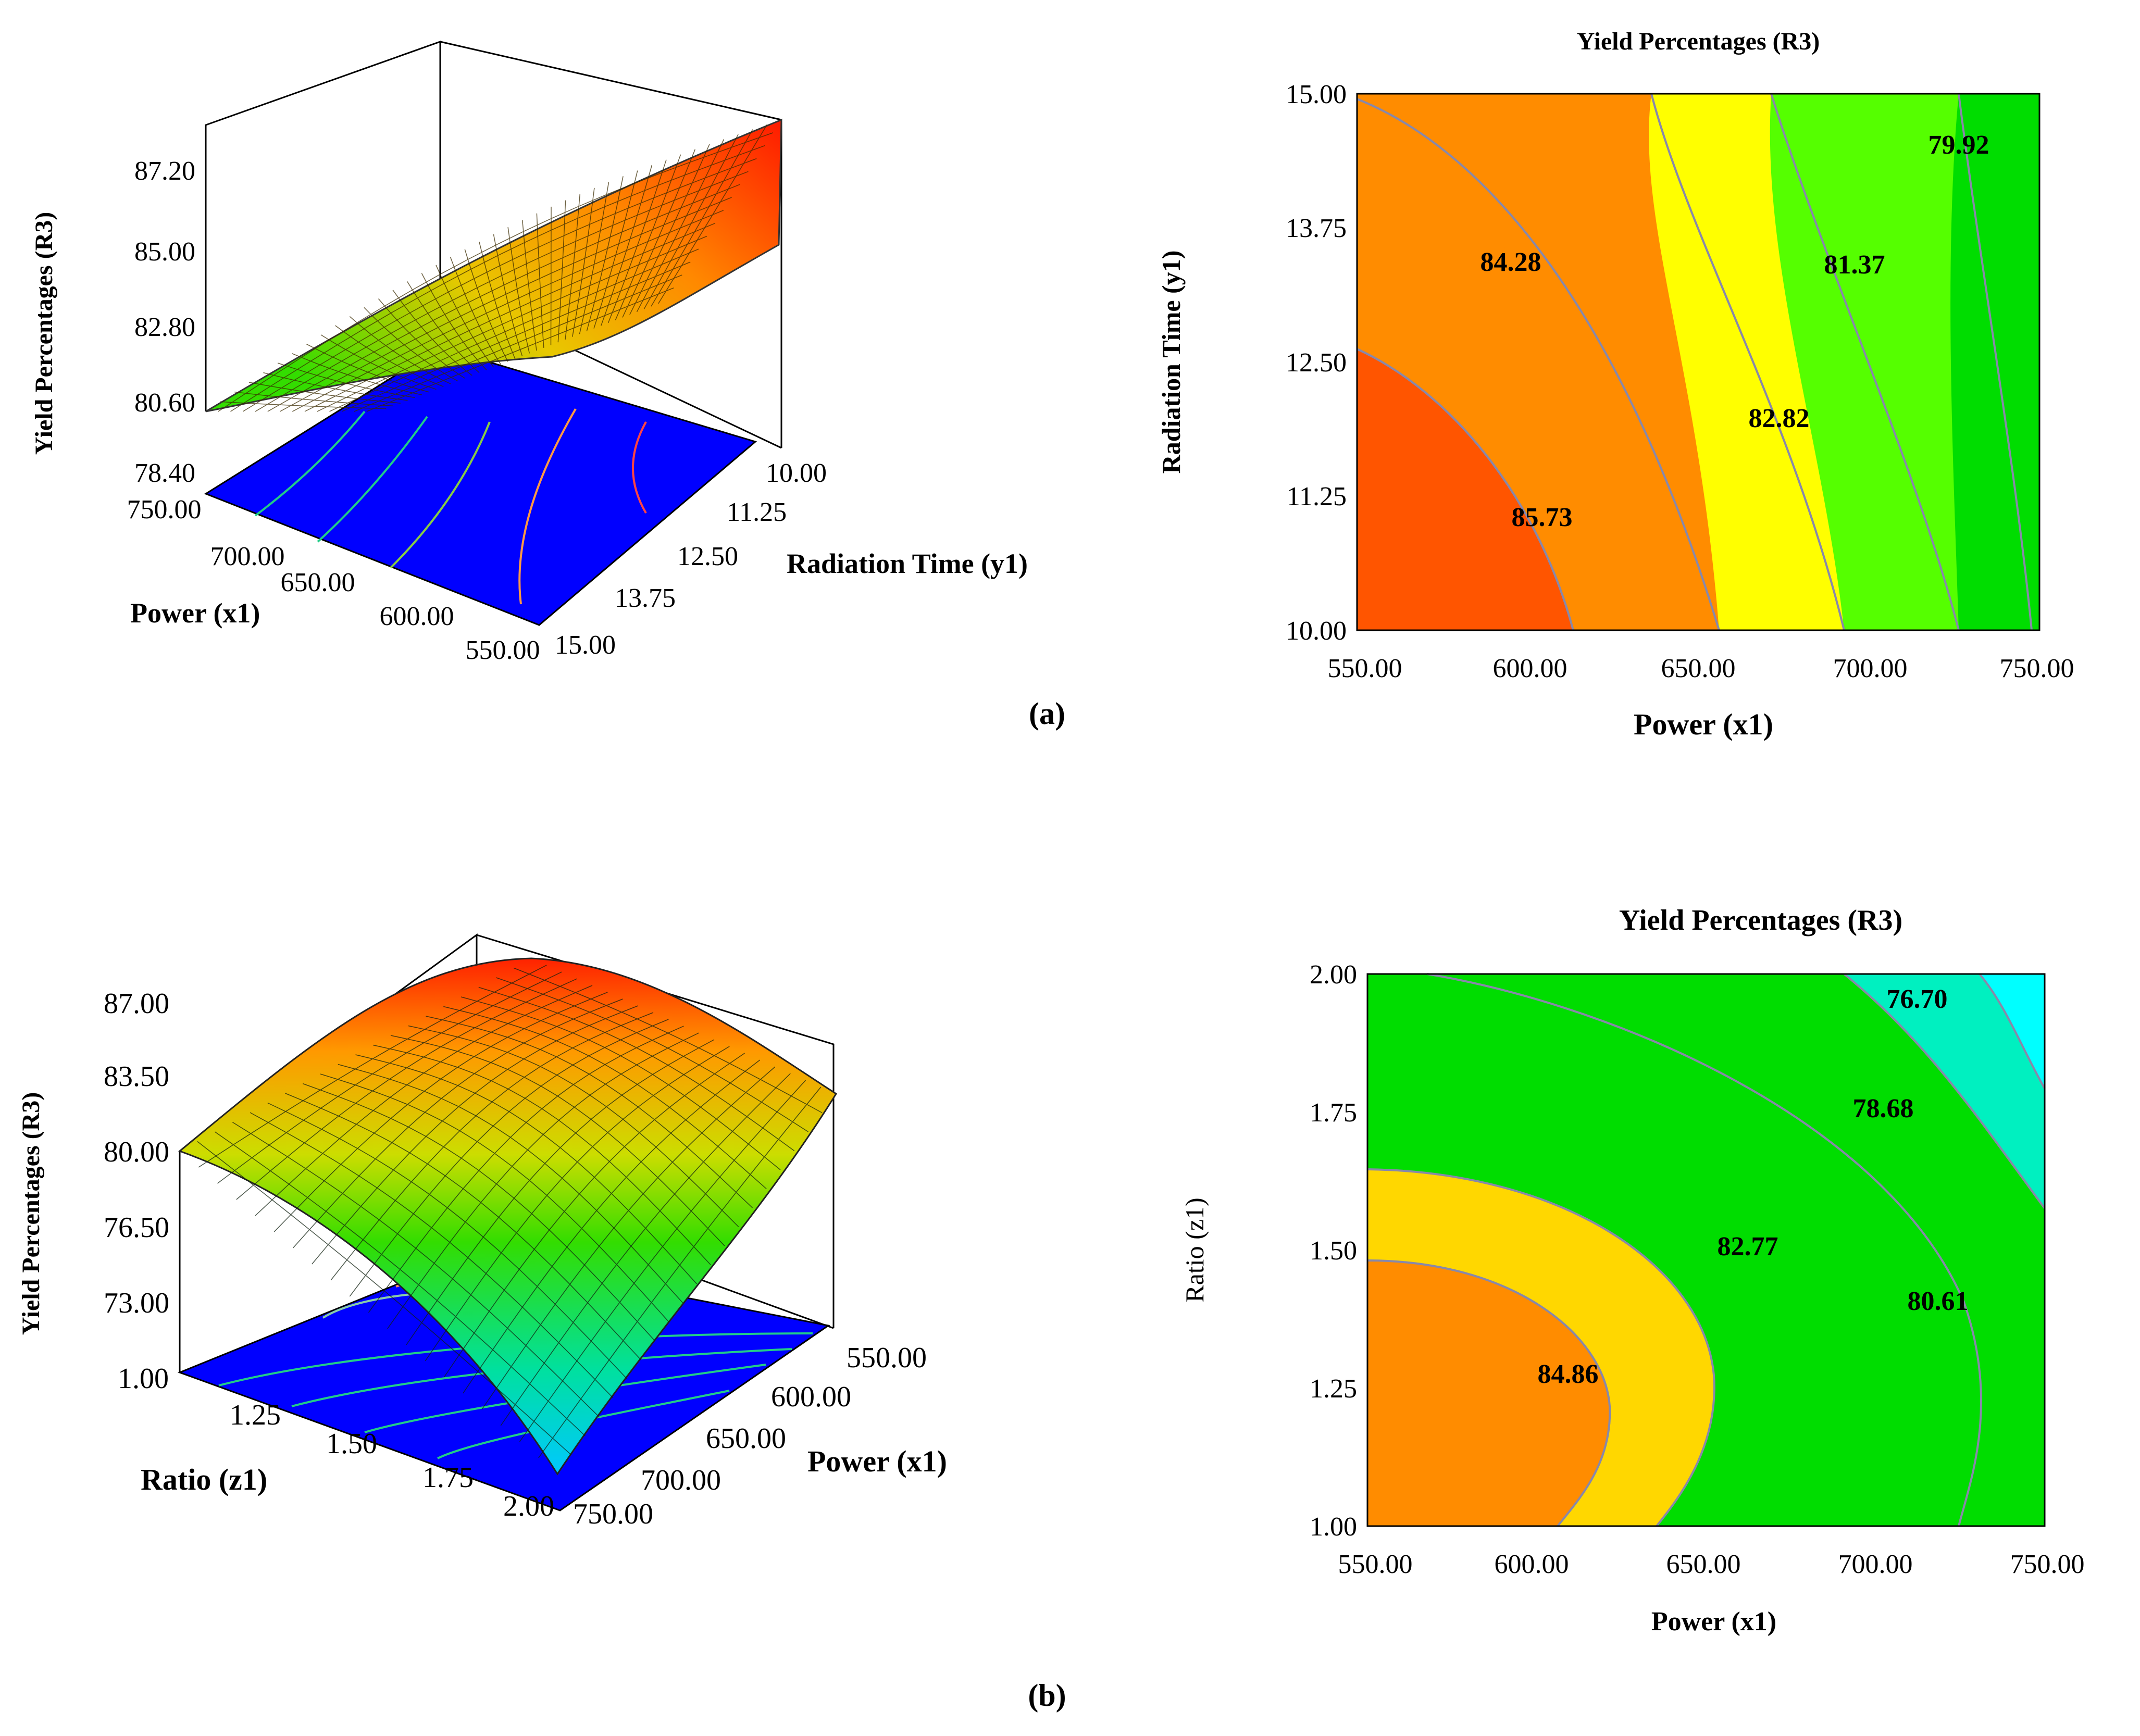 The width and height of the screenshot is (2140, 1736). What do you see at coordinates (1854, 265) in the screenshot?
I see `contour-level-label: 81.37` at bounding box center [1854, 265].